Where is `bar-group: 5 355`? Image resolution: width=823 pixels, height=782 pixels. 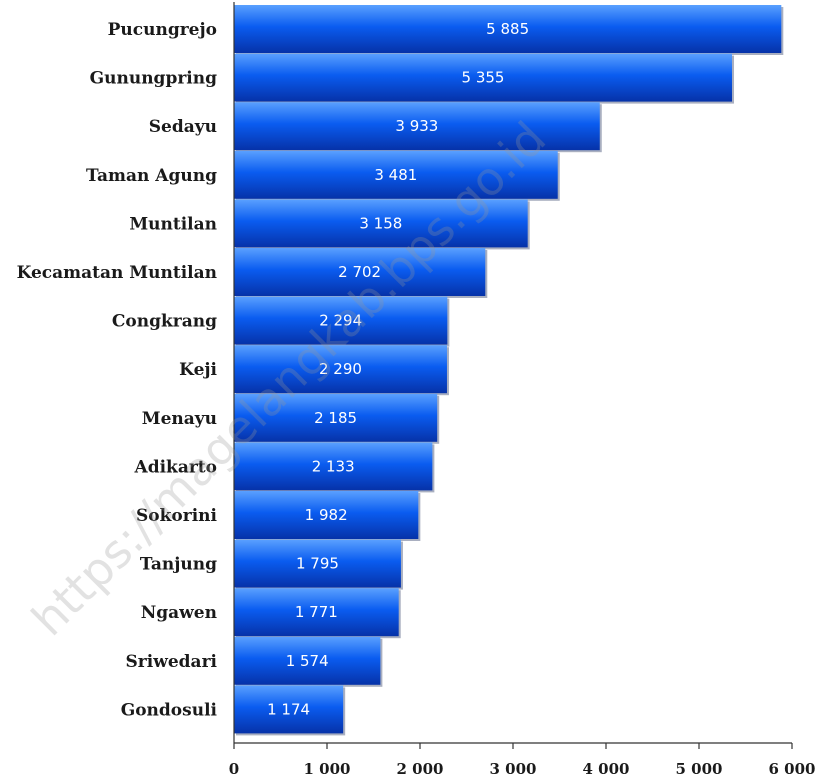 bar-group: 5 355 is located at coordinates (484, 78).